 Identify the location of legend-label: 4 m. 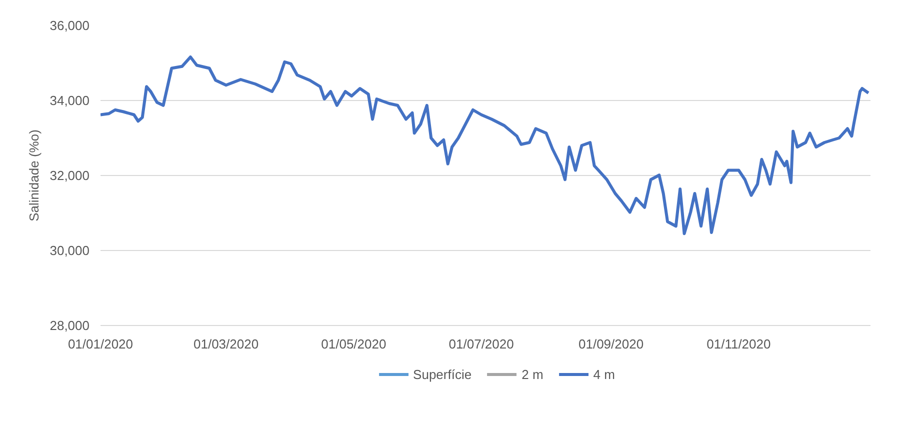
(604, 374).